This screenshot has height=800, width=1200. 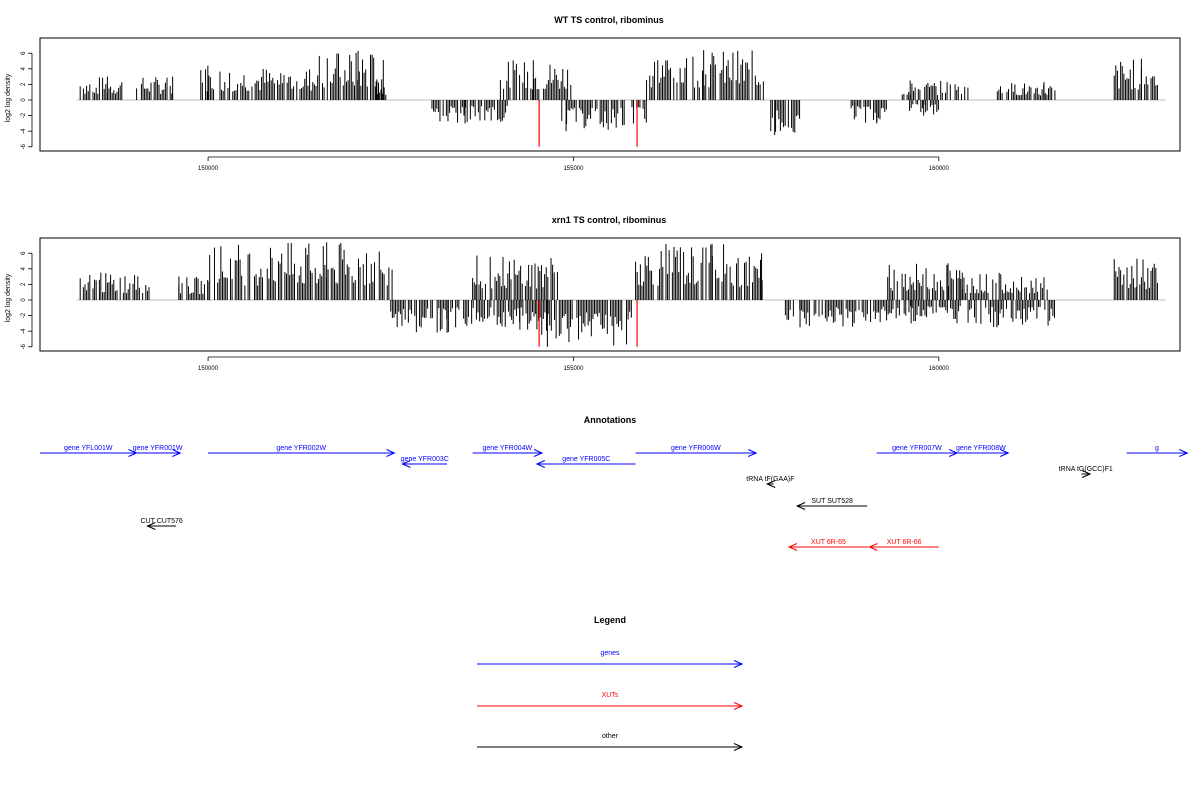 I want to click on annotation-label: tRNA tG(GCC)F1, so click(x=1086, y=469).